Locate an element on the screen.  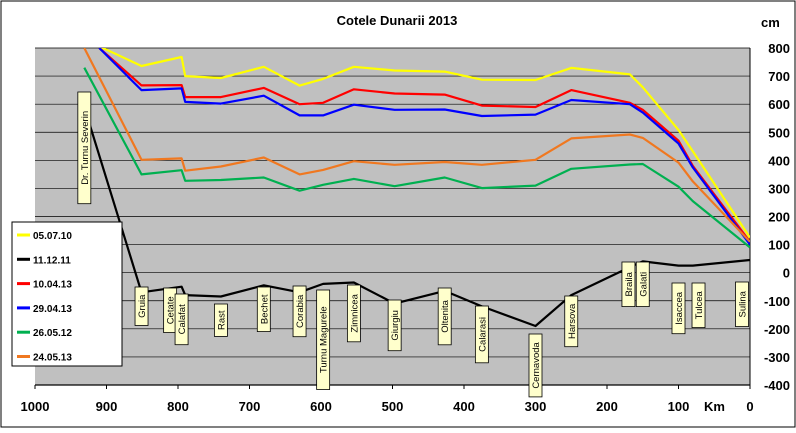
legend-label: 10.04.13 is located at coordinates (52, 285).